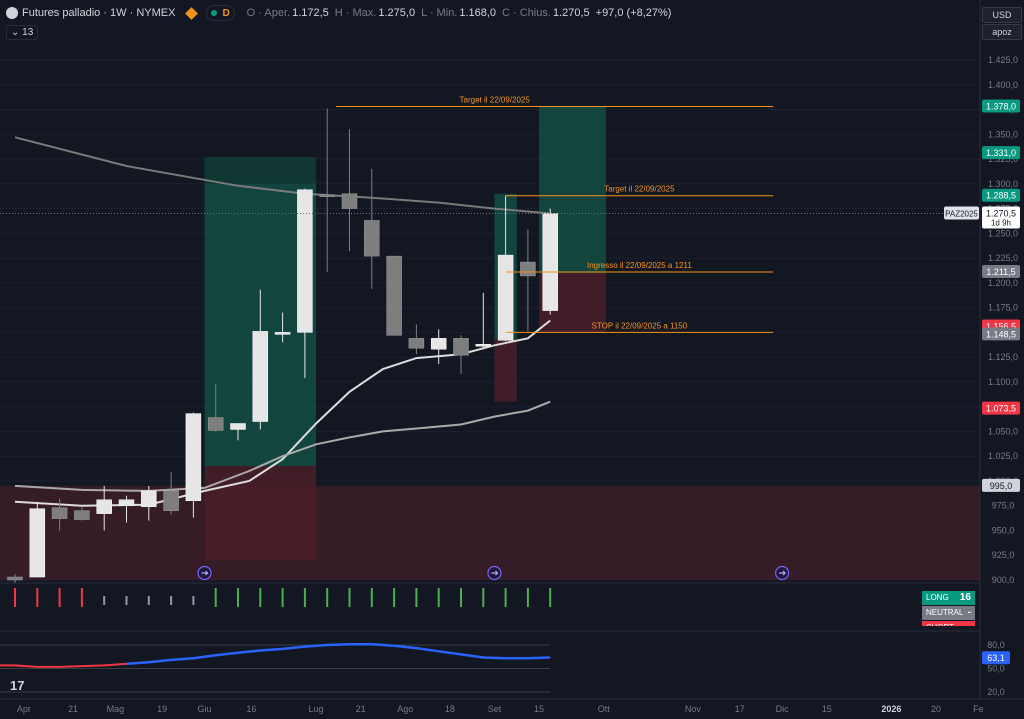  Describe the element at coordinates (439, 13) in the screenshot. I see `low-label: L · Min.` at that location.